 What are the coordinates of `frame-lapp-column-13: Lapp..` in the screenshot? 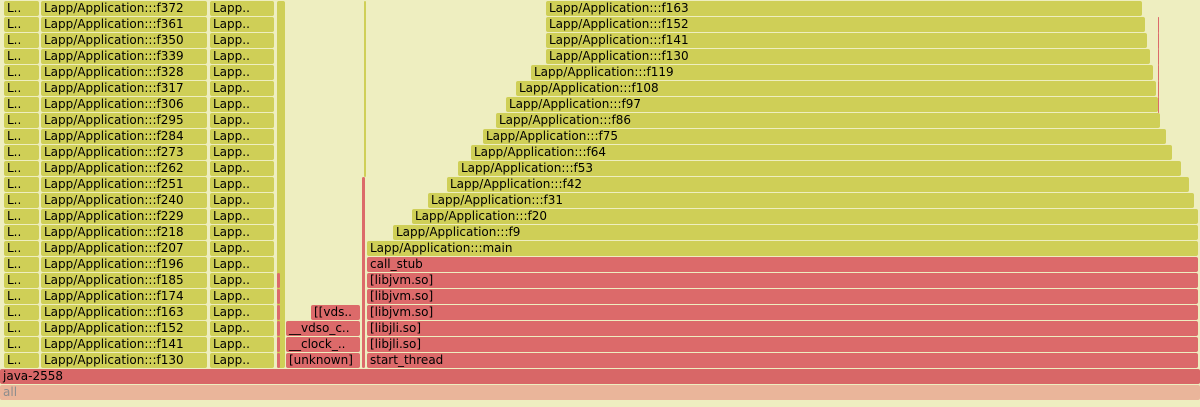 It's located at (242, 152).